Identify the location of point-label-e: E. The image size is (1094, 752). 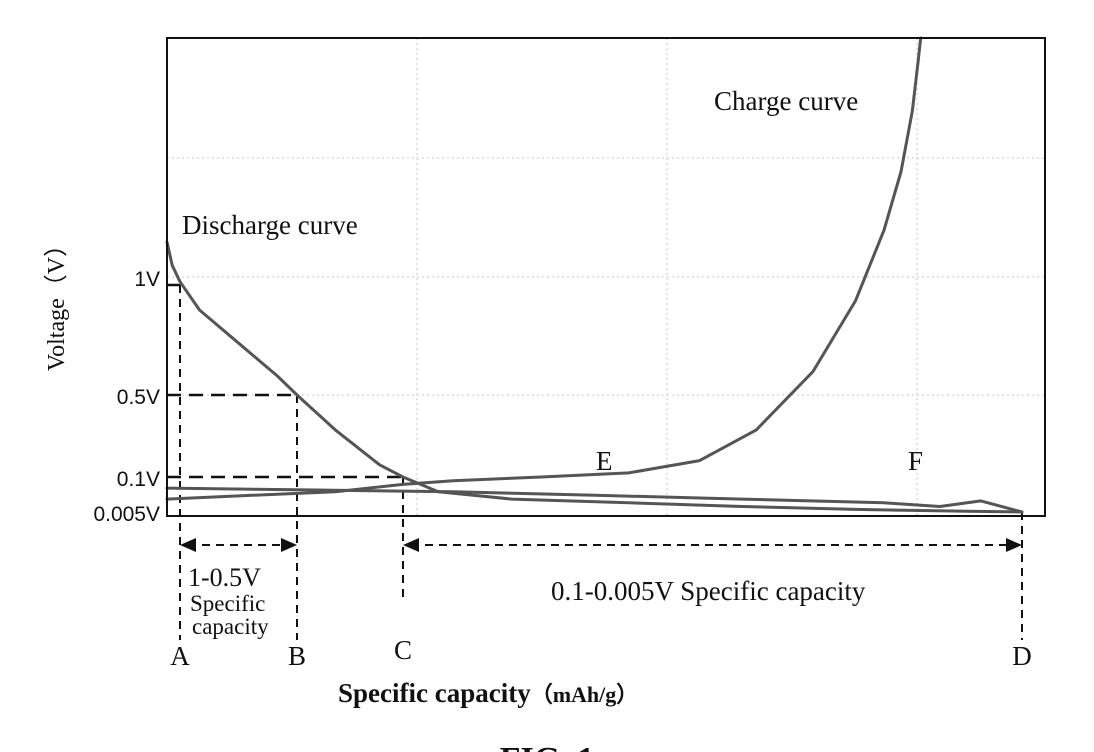
(604, 461).